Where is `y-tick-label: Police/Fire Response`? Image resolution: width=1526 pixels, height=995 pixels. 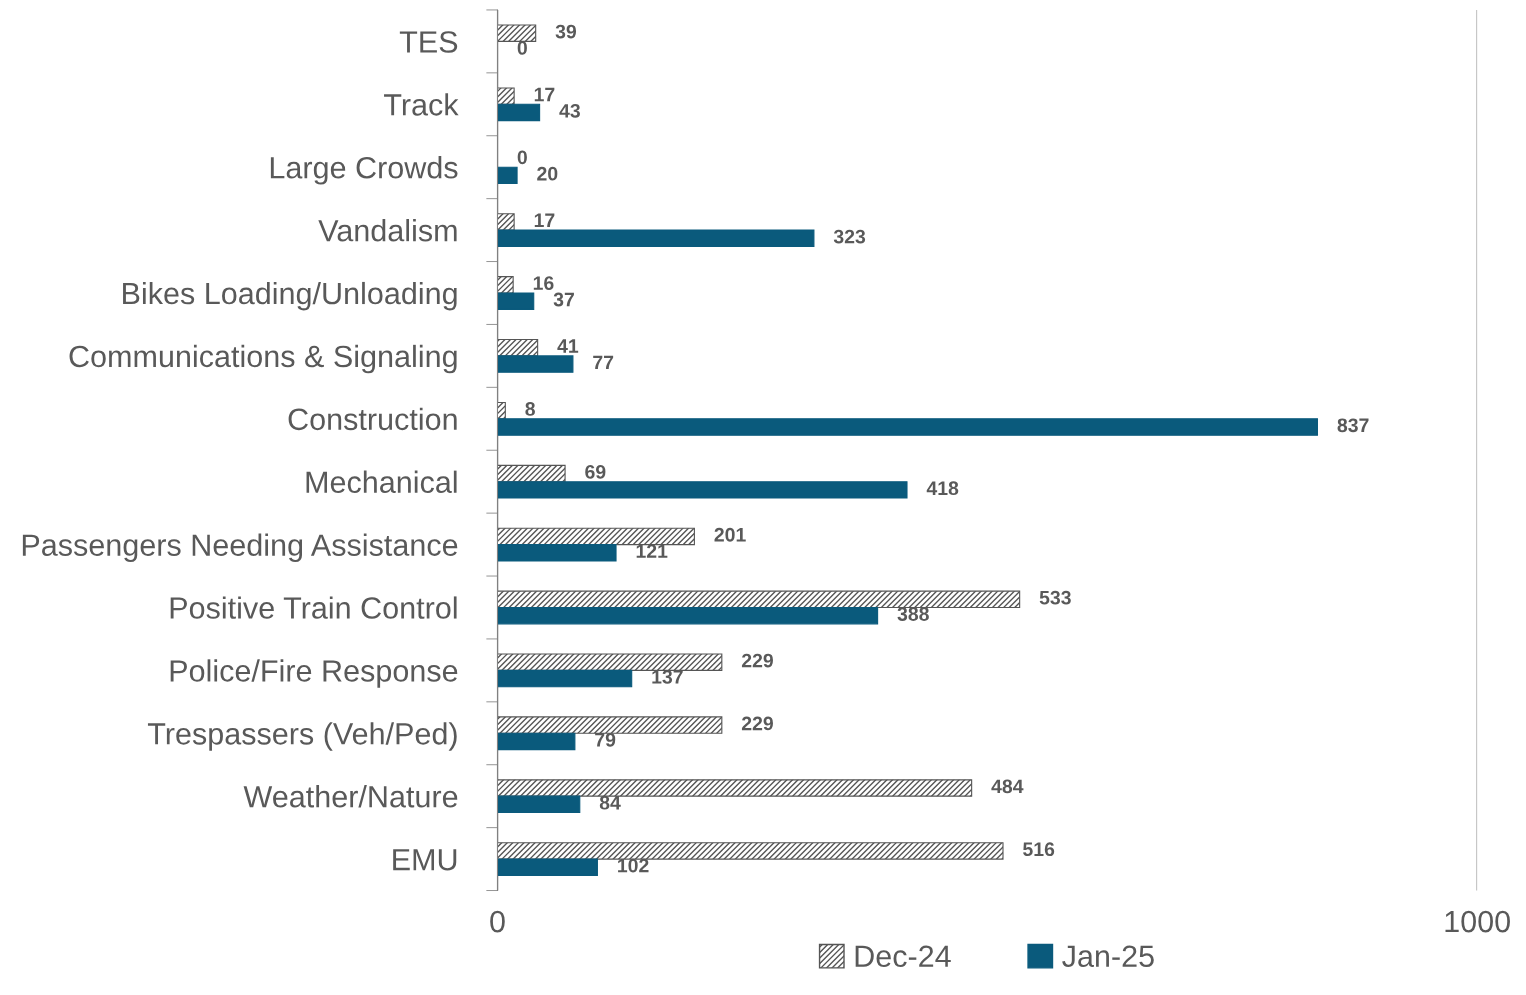
y-tick-label: Police/Fire Response is located at coordinates (314, 673).